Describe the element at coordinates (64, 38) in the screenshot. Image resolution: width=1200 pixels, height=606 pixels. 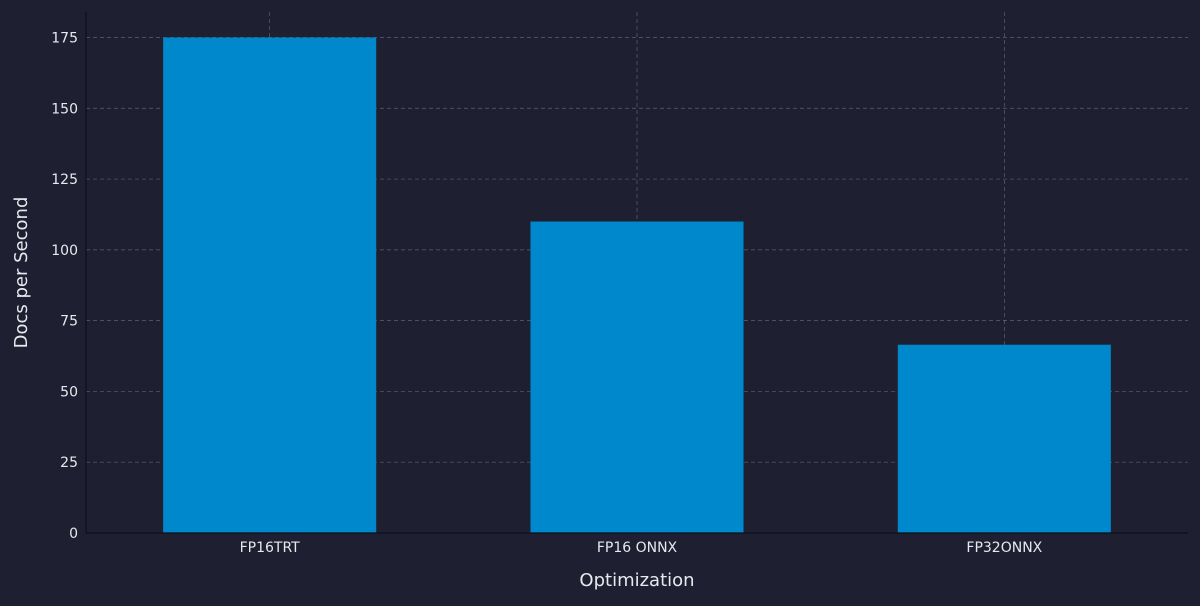
I see `y-tick-label: 175` at that location.